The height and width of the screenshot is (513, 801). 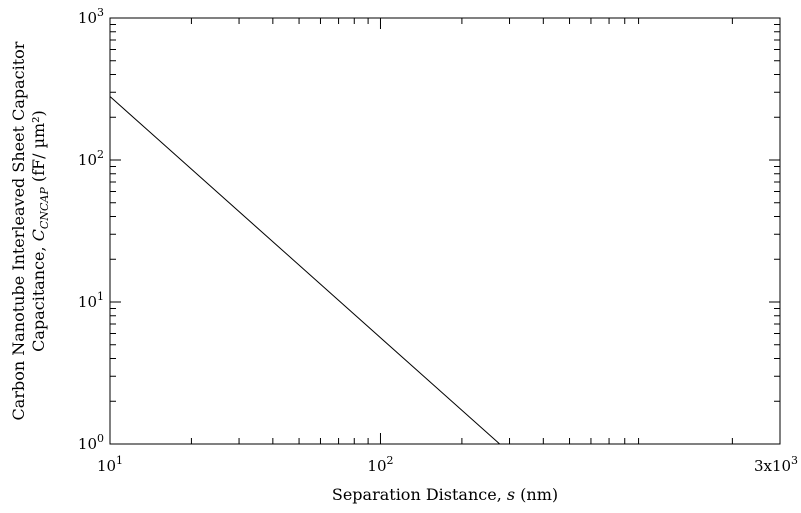 I want to click on y-tick-label: 10⁰, so click(x=91, y=442).